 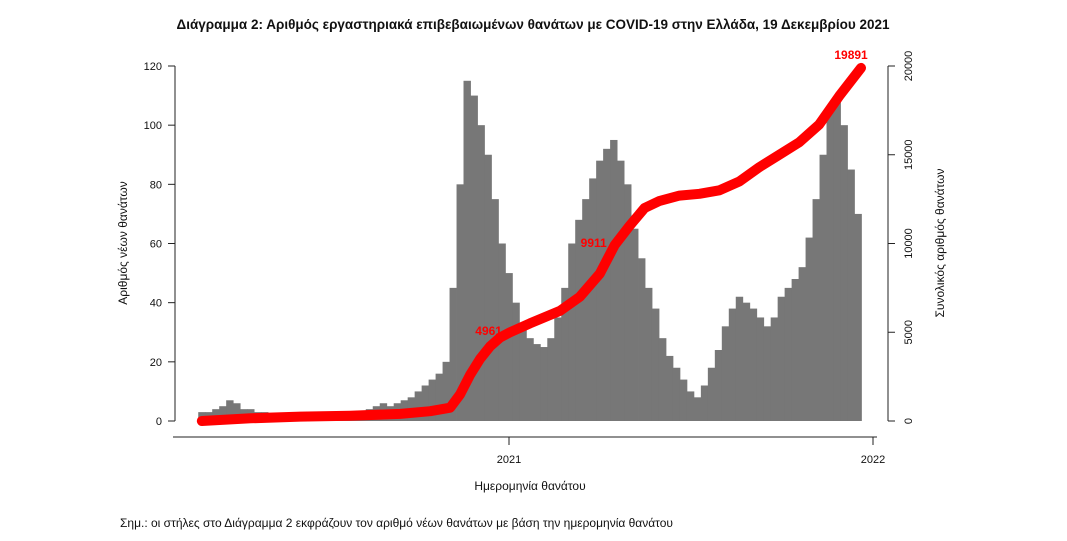 What do you see at coordinates (940, 242) in the screenshot?
I see `y2-axis-label: Συνολικός αριθμός θανάτων` at bounding box center [940, 242].